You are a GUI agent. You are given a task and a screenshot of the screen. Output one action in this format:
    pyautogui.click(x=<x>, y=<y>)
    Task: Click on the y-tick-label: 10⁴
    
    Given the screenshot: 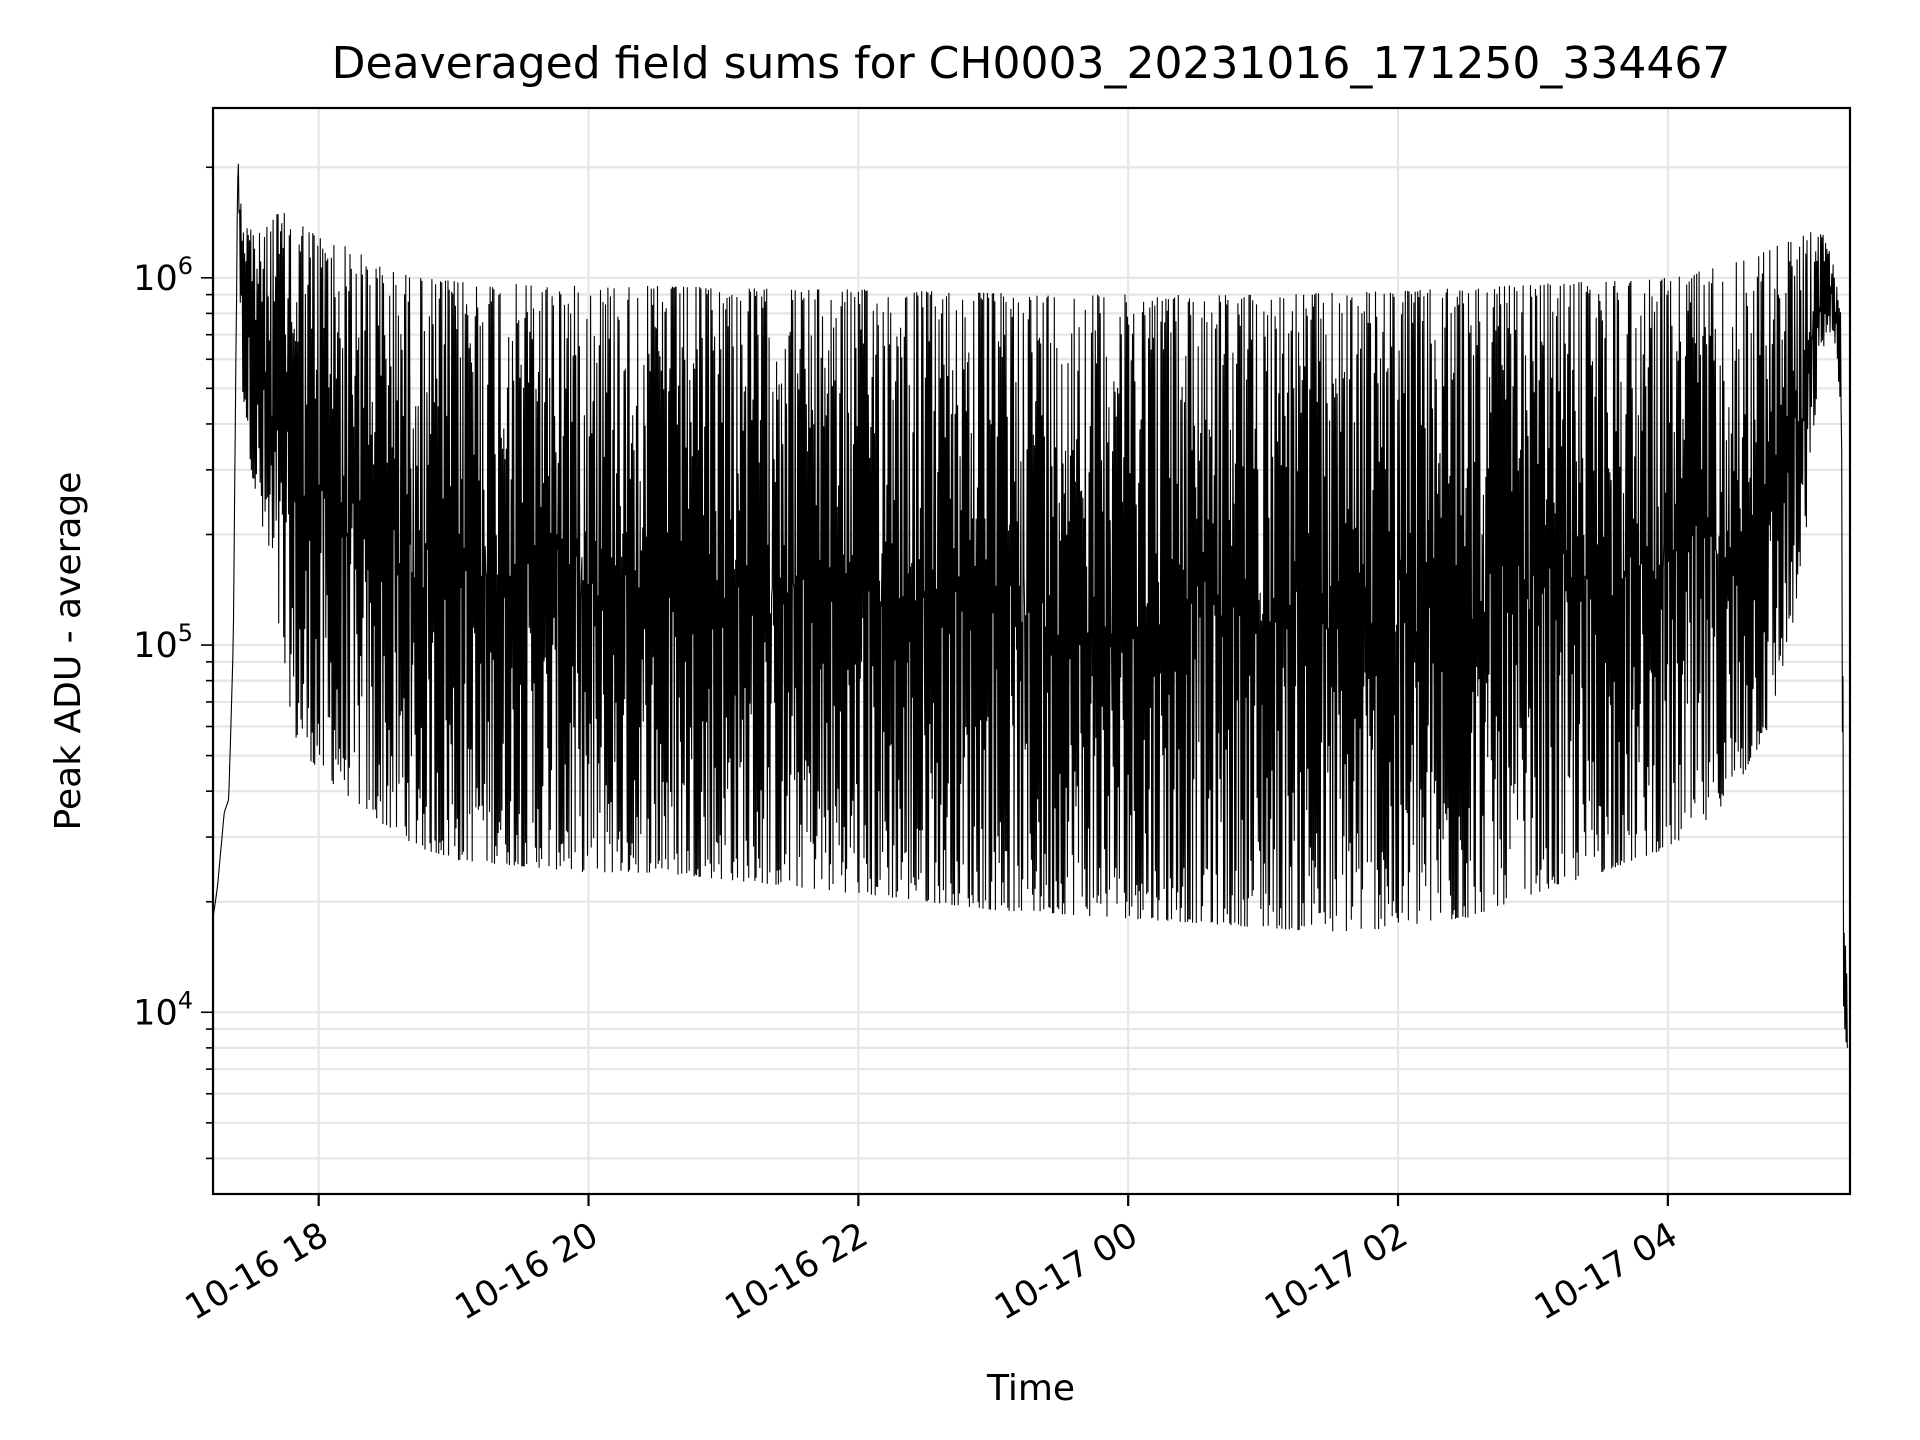 What is the action you would take?
    pyautogui.click(x=163, y=1009)
    